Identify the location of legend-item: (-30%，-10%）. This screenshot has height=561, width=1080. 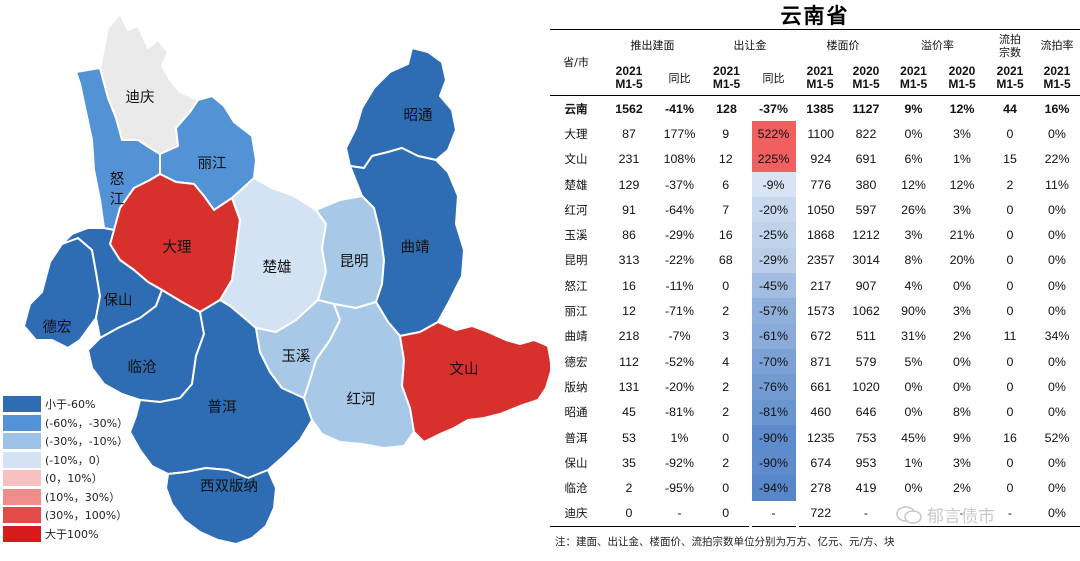
(75, 441).